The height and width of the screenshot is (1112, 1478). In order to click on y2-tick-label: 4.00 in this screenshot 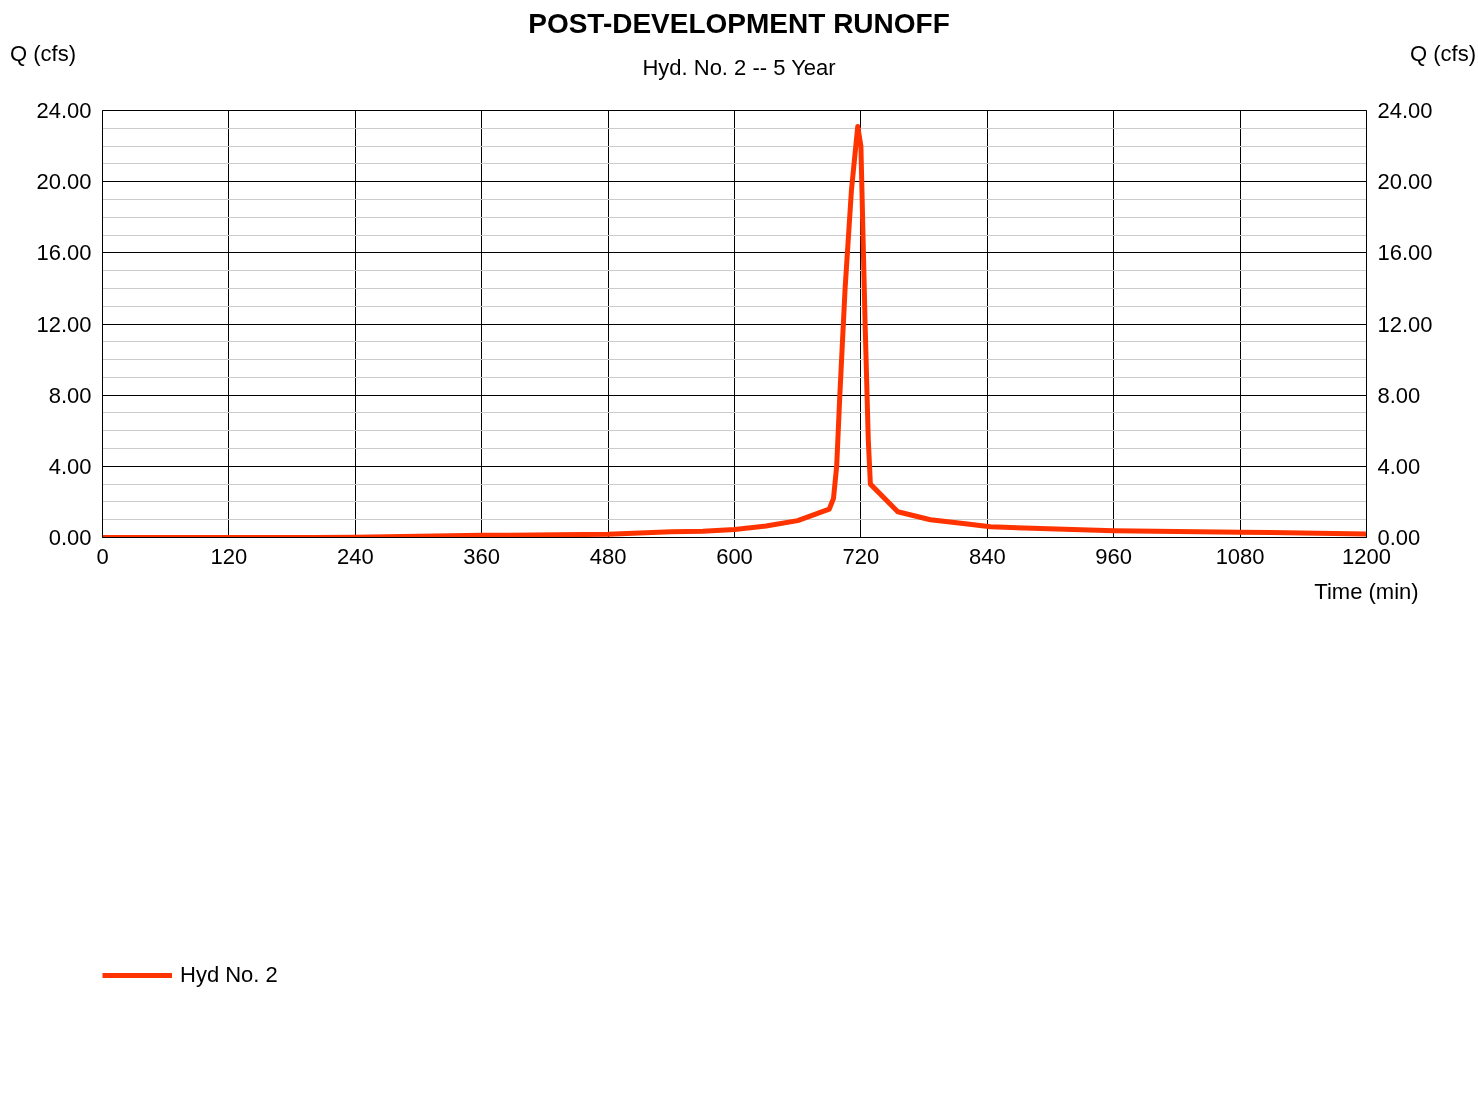, I will do `click(1399, 466)`.